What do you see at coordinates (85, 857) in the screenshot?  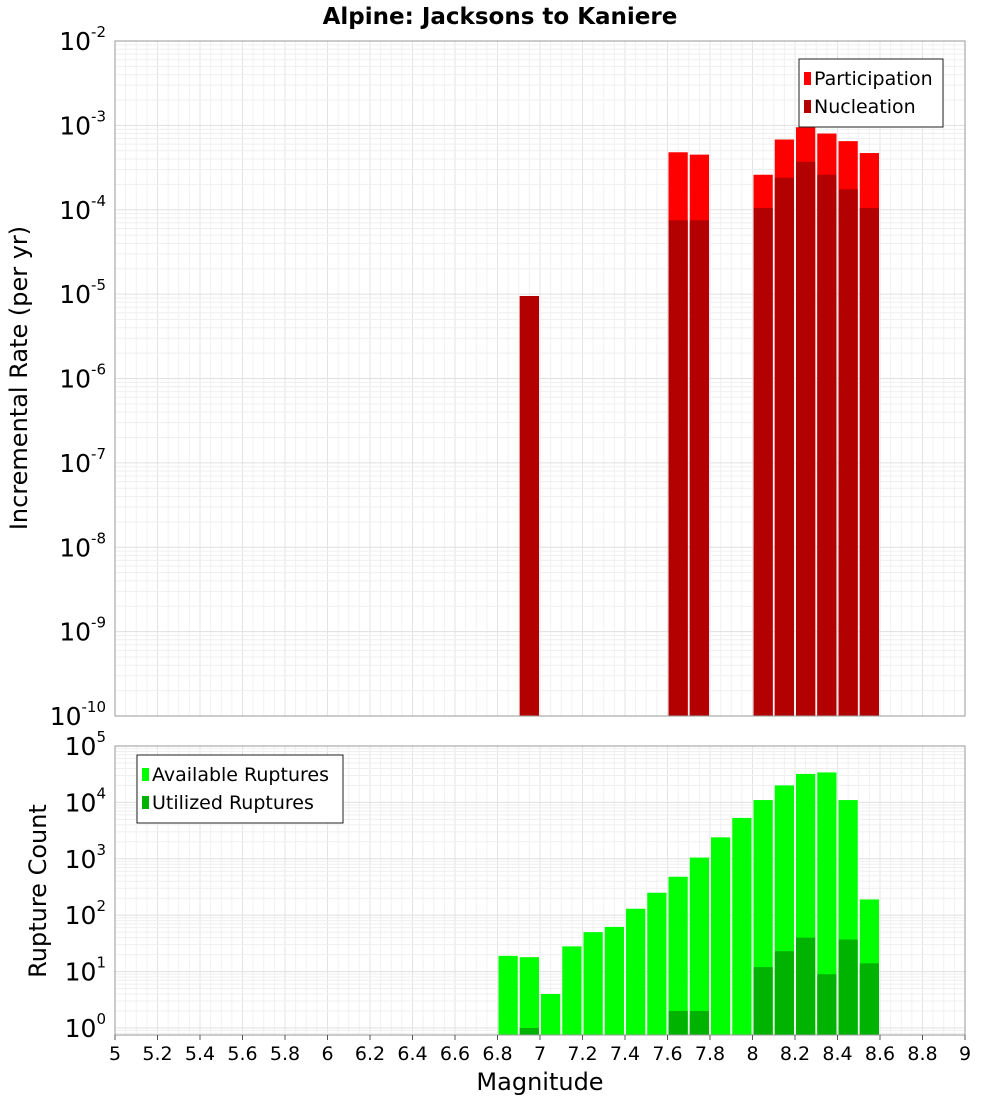 I see `bottom-y-tick-label: 10³` at bounding box center [85, 857].